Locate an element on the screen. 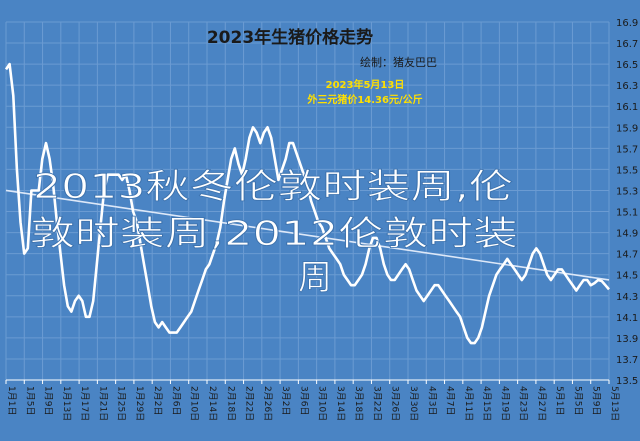  x-tick-label: 4月27日 is located at coordinates (541, 403).